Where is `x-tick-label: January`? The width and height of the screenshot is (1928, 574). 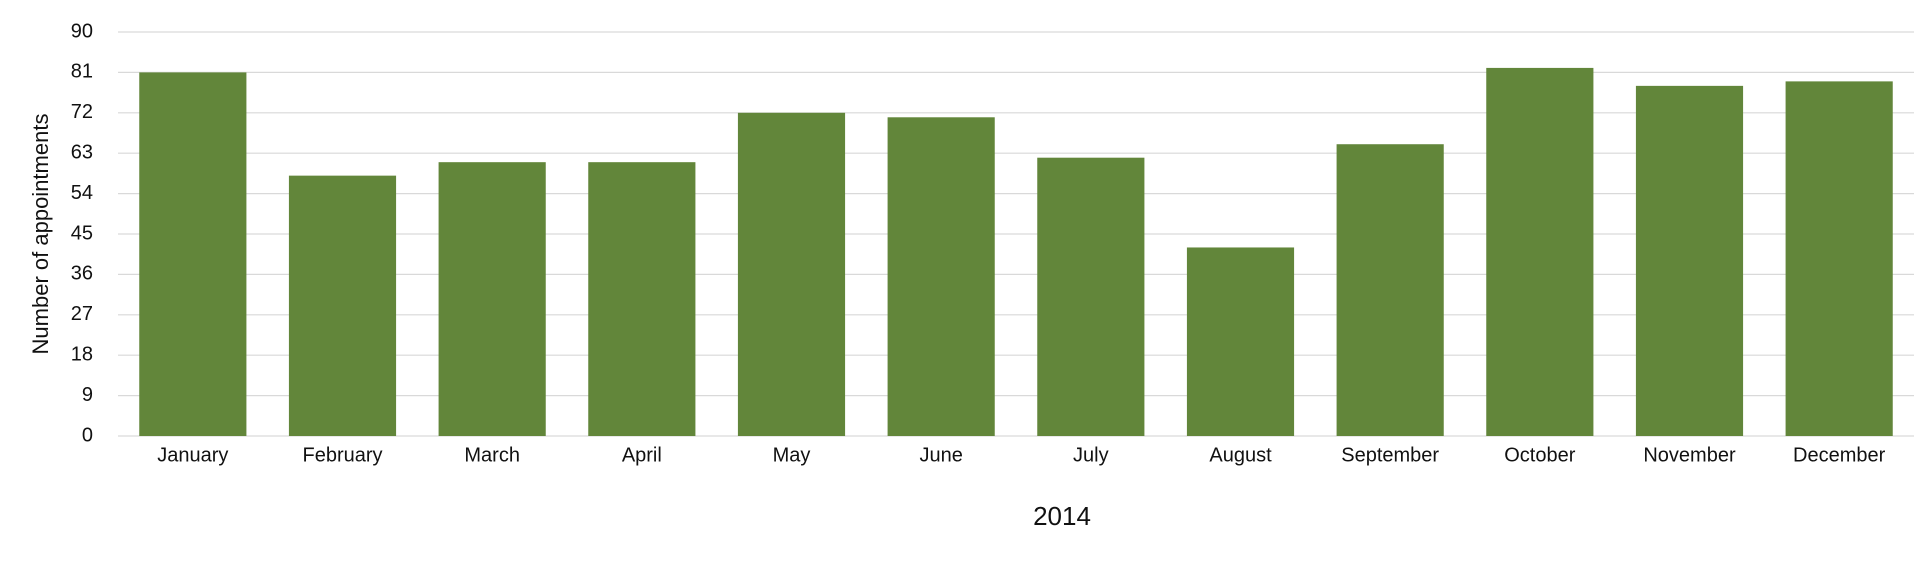 x-tick-label: January is located at coordinates (192, 455).